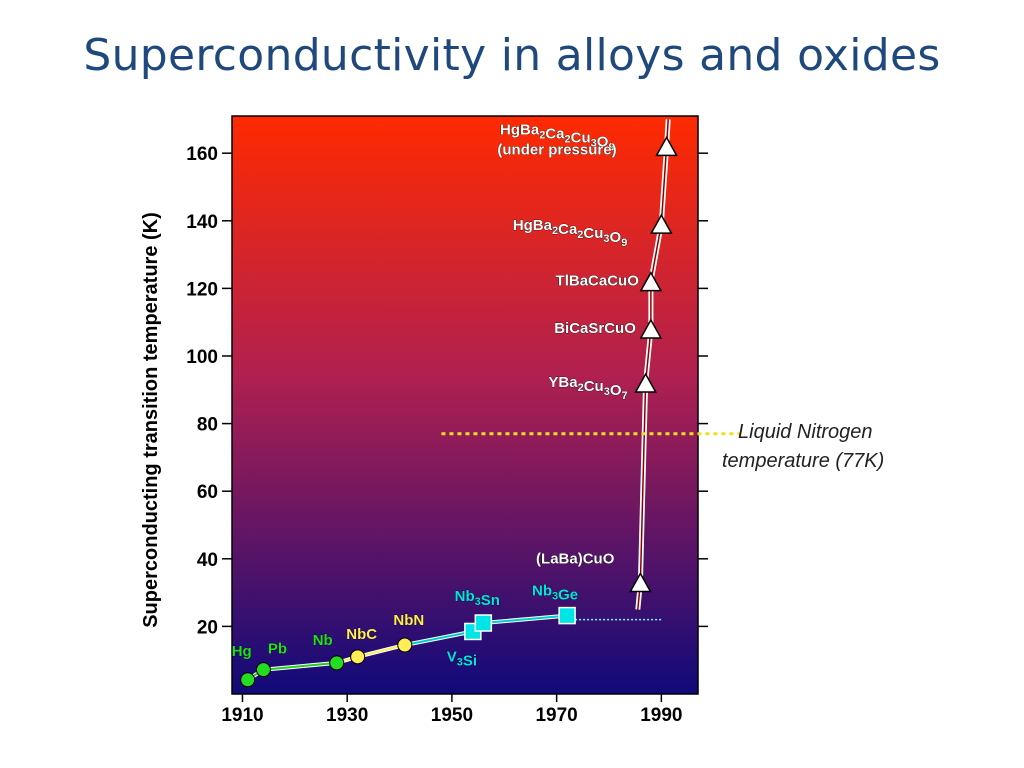 The width and height of the screenshot is (1024, 768). I want to click on point-yba2cu3o7, so click(645, 382).